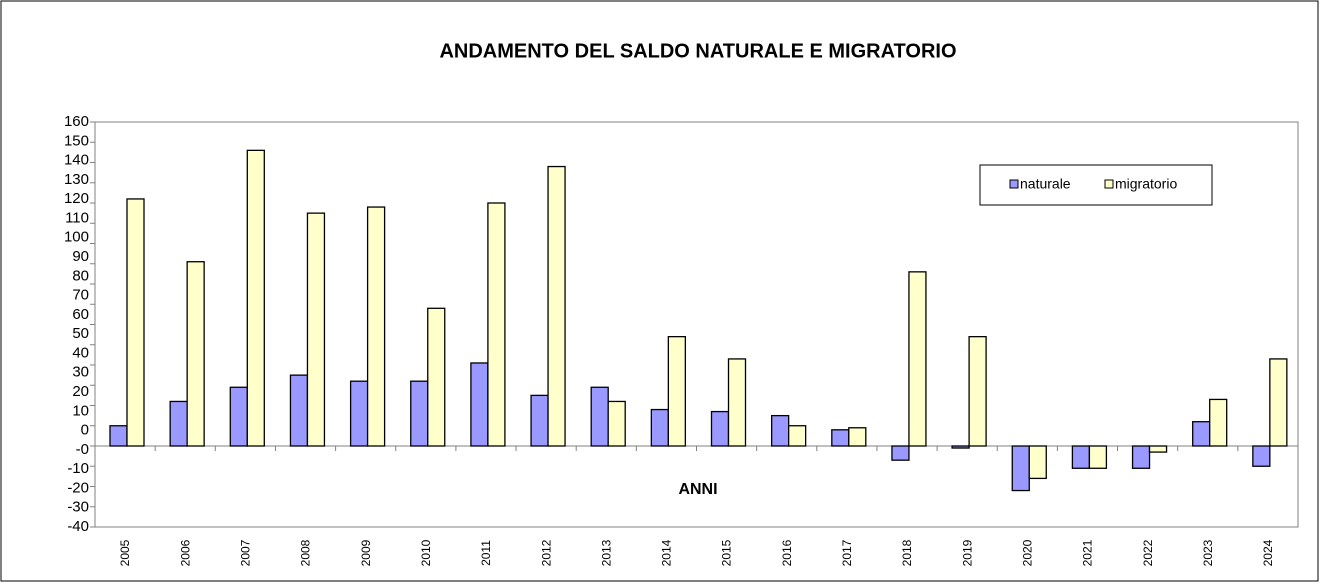 This screenshot has height=588, width=1320. What do you see at coordinates (246, 552) in the screenshot?
I see `x-tick-label: 2007` at bounding box center [246, 552].